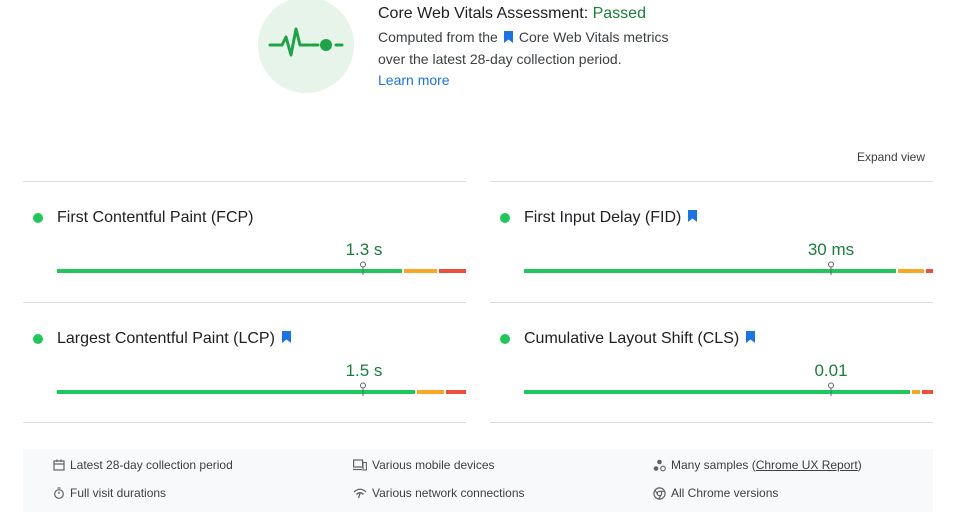 The image size is (962, 525). Describe the element at coordinates (806, 465) in the screenshot. I see `chrome-ux-report-link: Chrome UX Report` at that location.